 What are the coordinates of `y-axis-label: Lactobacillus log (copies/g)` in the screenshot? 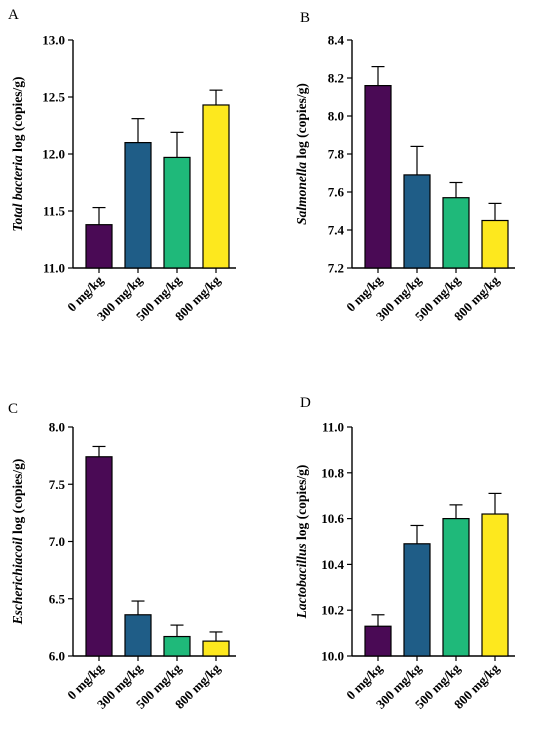 It's located at (301, 542).